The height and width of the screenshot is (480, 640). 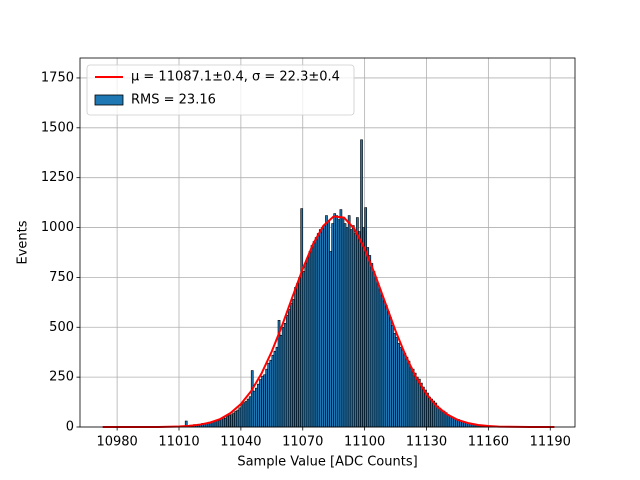 I want to click on legend-label: RMS = 23.16, so click(x=173, y=100).